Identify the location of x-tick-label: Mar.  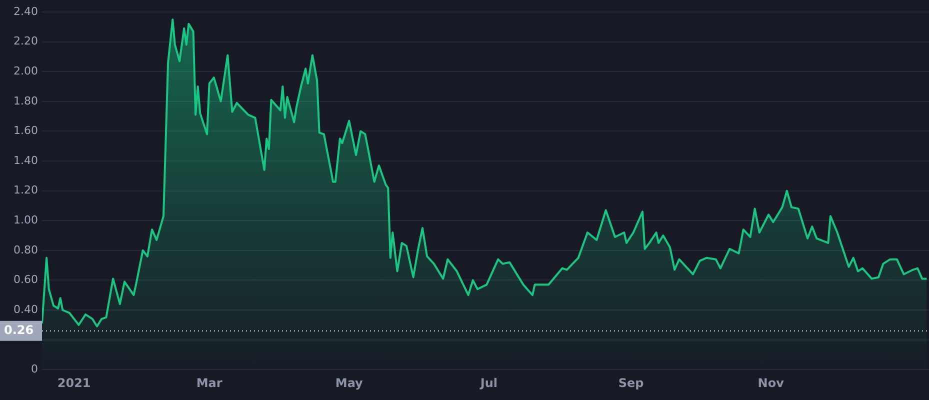
(209, 383).